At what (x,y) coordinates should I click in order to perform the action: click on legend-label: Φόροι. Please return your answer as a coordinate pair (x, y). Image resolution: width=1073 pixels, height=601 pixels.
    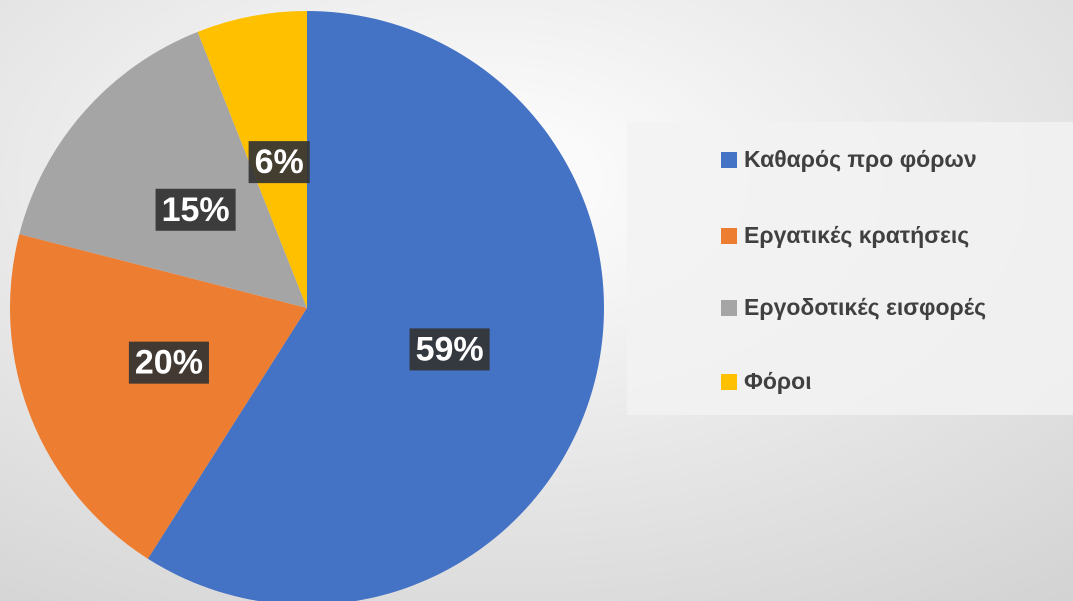
    Looking at the image, I should click on (778, 381).